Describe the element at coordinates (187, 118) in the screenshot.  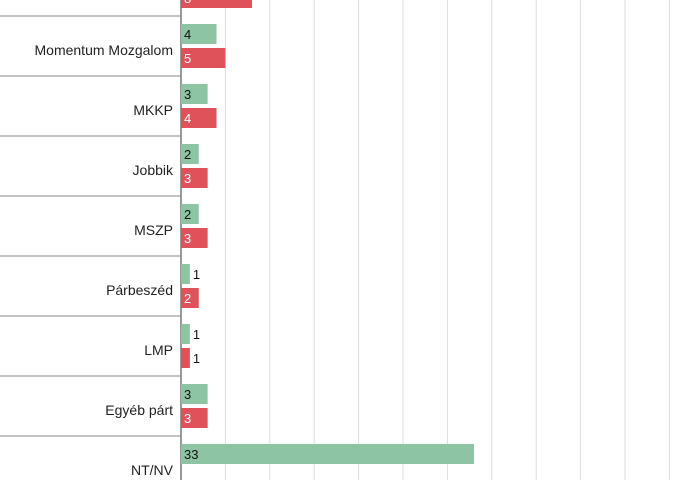
I see `value-label-series-1: 4` at that location.